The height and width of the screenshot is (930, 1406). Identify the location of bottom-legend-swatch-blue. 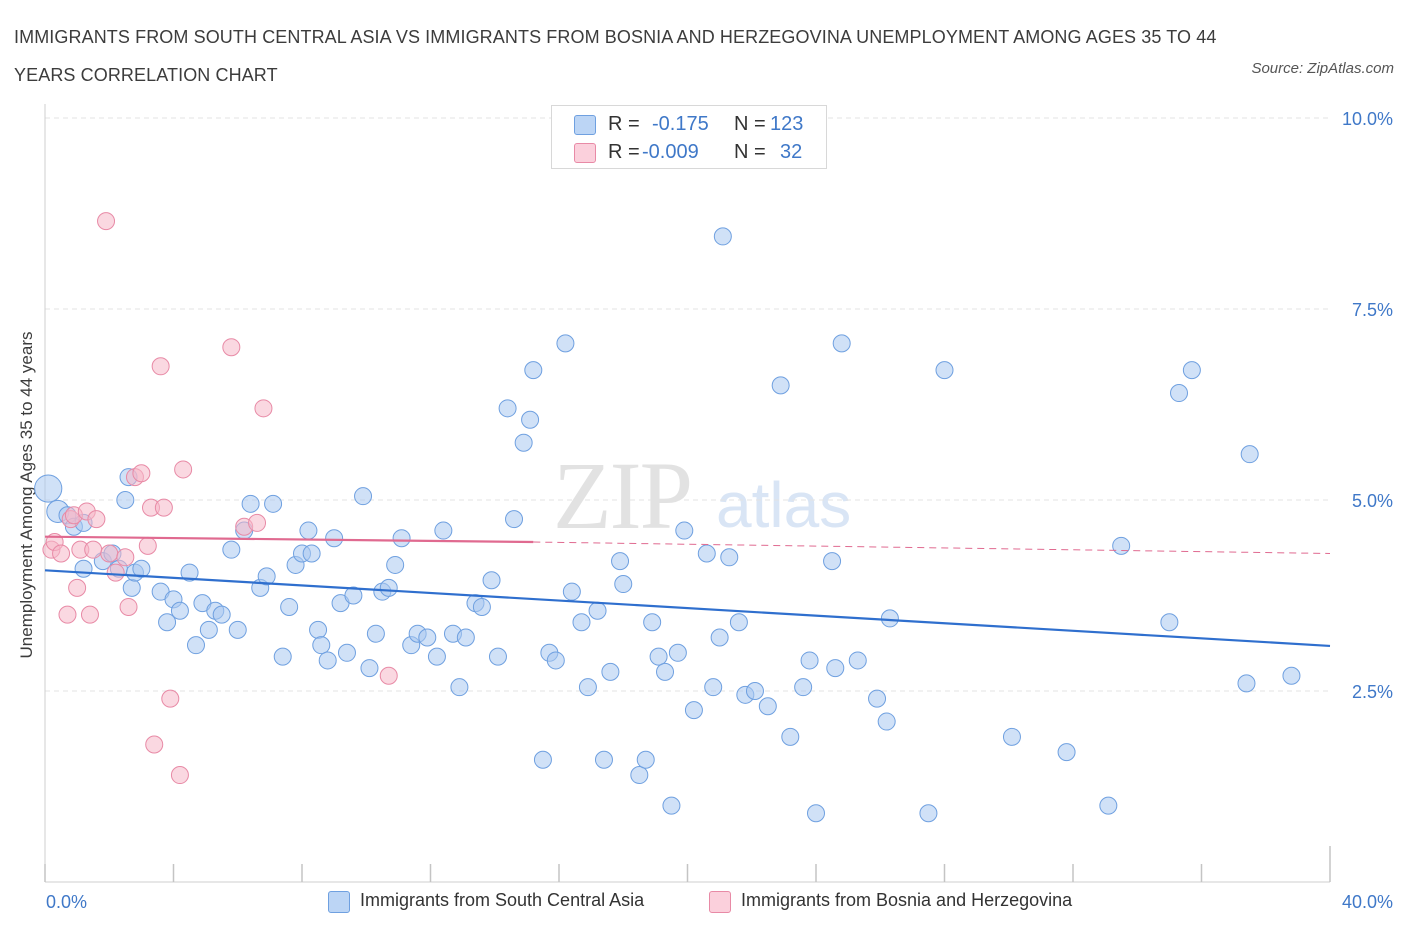
(339, 902).